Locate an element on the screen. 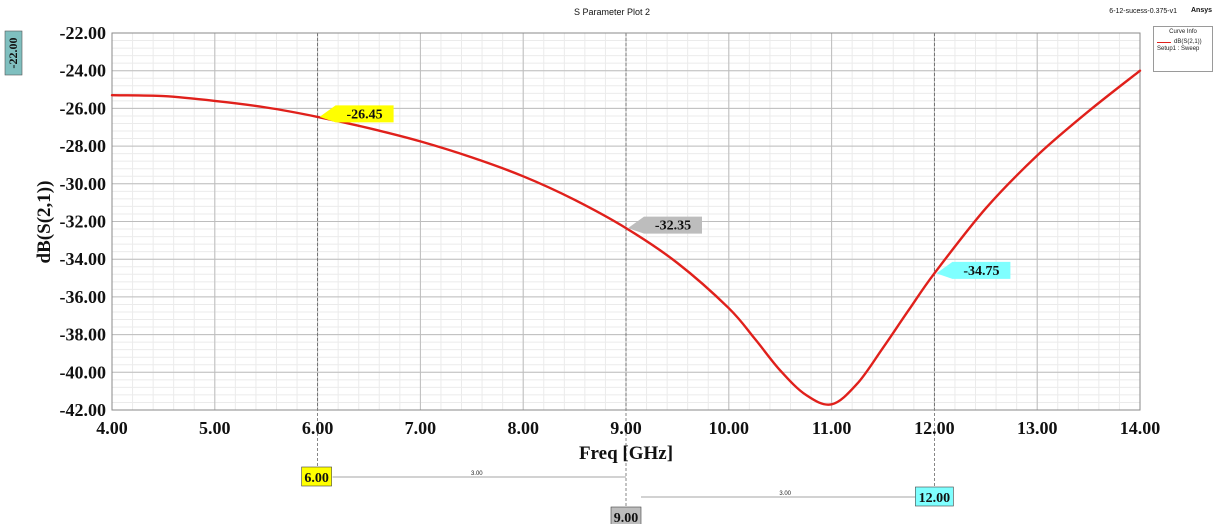 This screenshot has height=524, width=1216. marker-x-value: 9.00 is located at coordinates (626, 517).